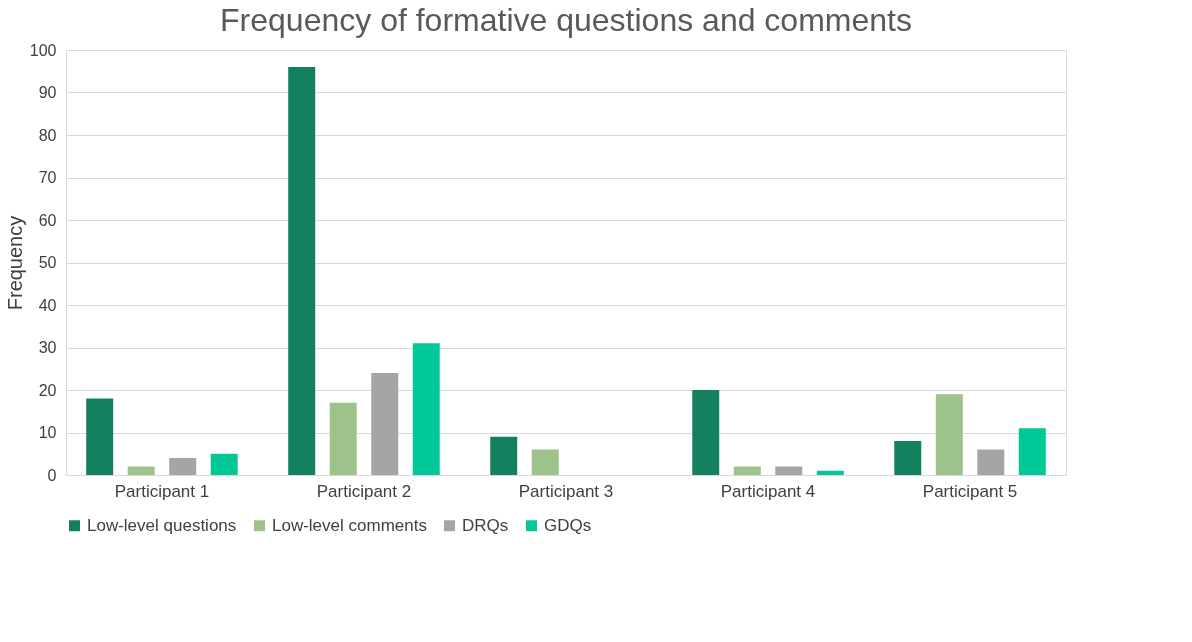 Image resolution: width=1192 pixels, height=642 pixels. I want to click on y-tick-label: 40, so click(47, 305).